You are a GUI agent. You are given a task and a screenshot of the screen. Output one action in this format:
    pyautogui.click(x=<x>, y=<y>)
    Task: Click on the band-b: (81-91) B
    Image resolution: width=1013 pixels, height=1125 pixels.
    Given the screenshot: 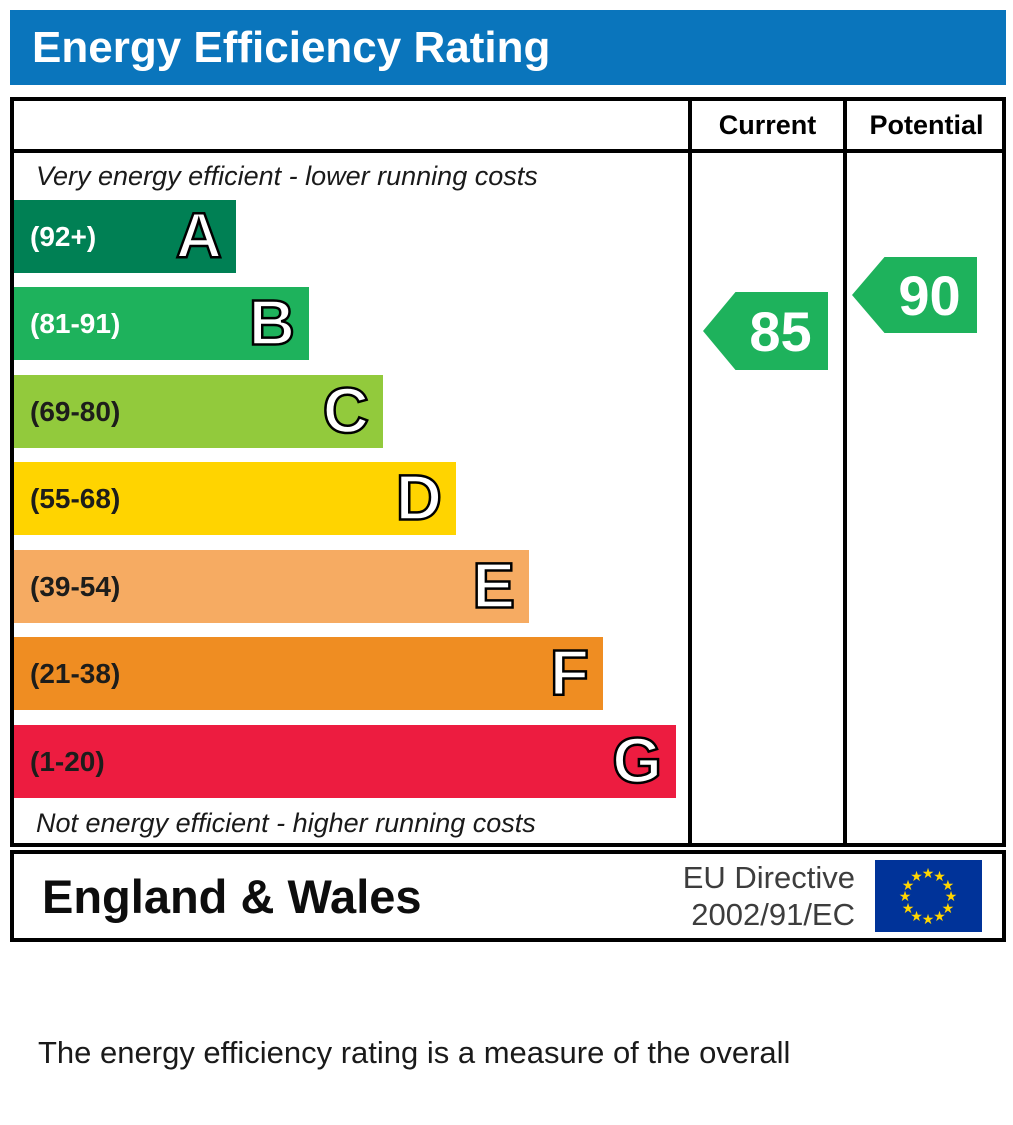 What is the action you would take?
    pyautogui.click(x=161, y=323)
    